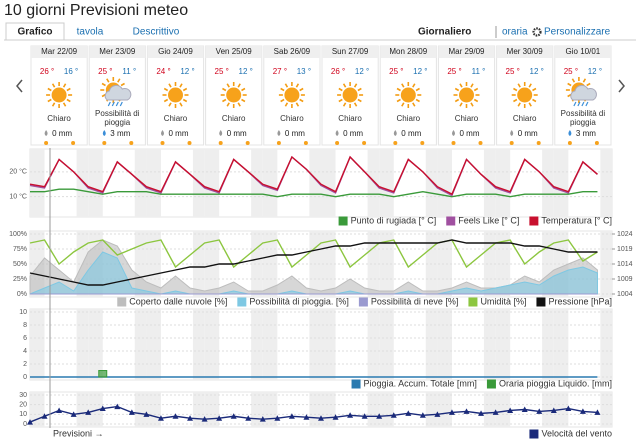 The image size is (640, 445). What do you see at coordinates (23, 414) in the screenshot?
I see `y-tick-label: 10` at bounding box center [23, 414].